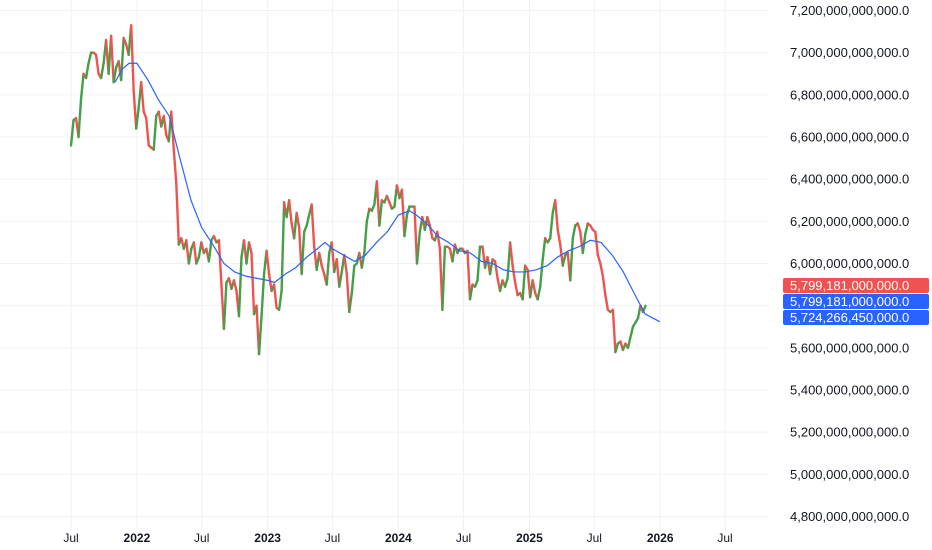  What do you see at coordinates (849, 516) in the screenshot?
I see `y-tick-label: 4,800,000,000,000.0` at bounding box center [849, 516].